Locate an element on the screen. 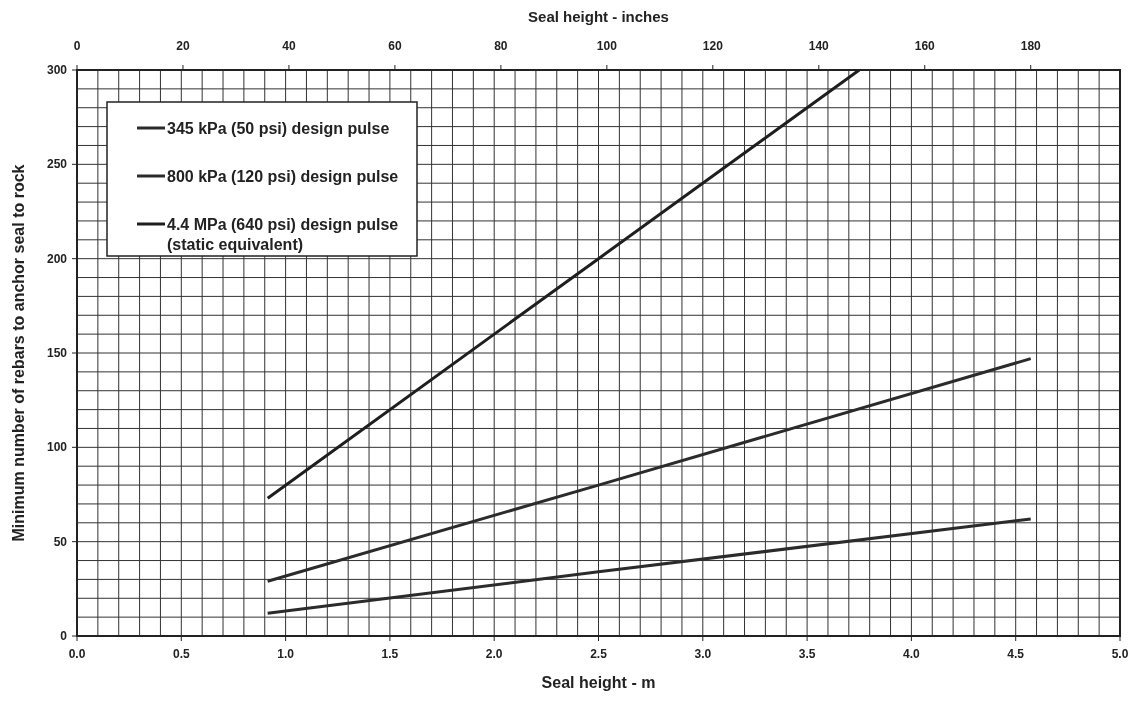 The height and width of the screenshot is (707, 1135). y-tick-label: 200 is located at coordinates (57, 258).